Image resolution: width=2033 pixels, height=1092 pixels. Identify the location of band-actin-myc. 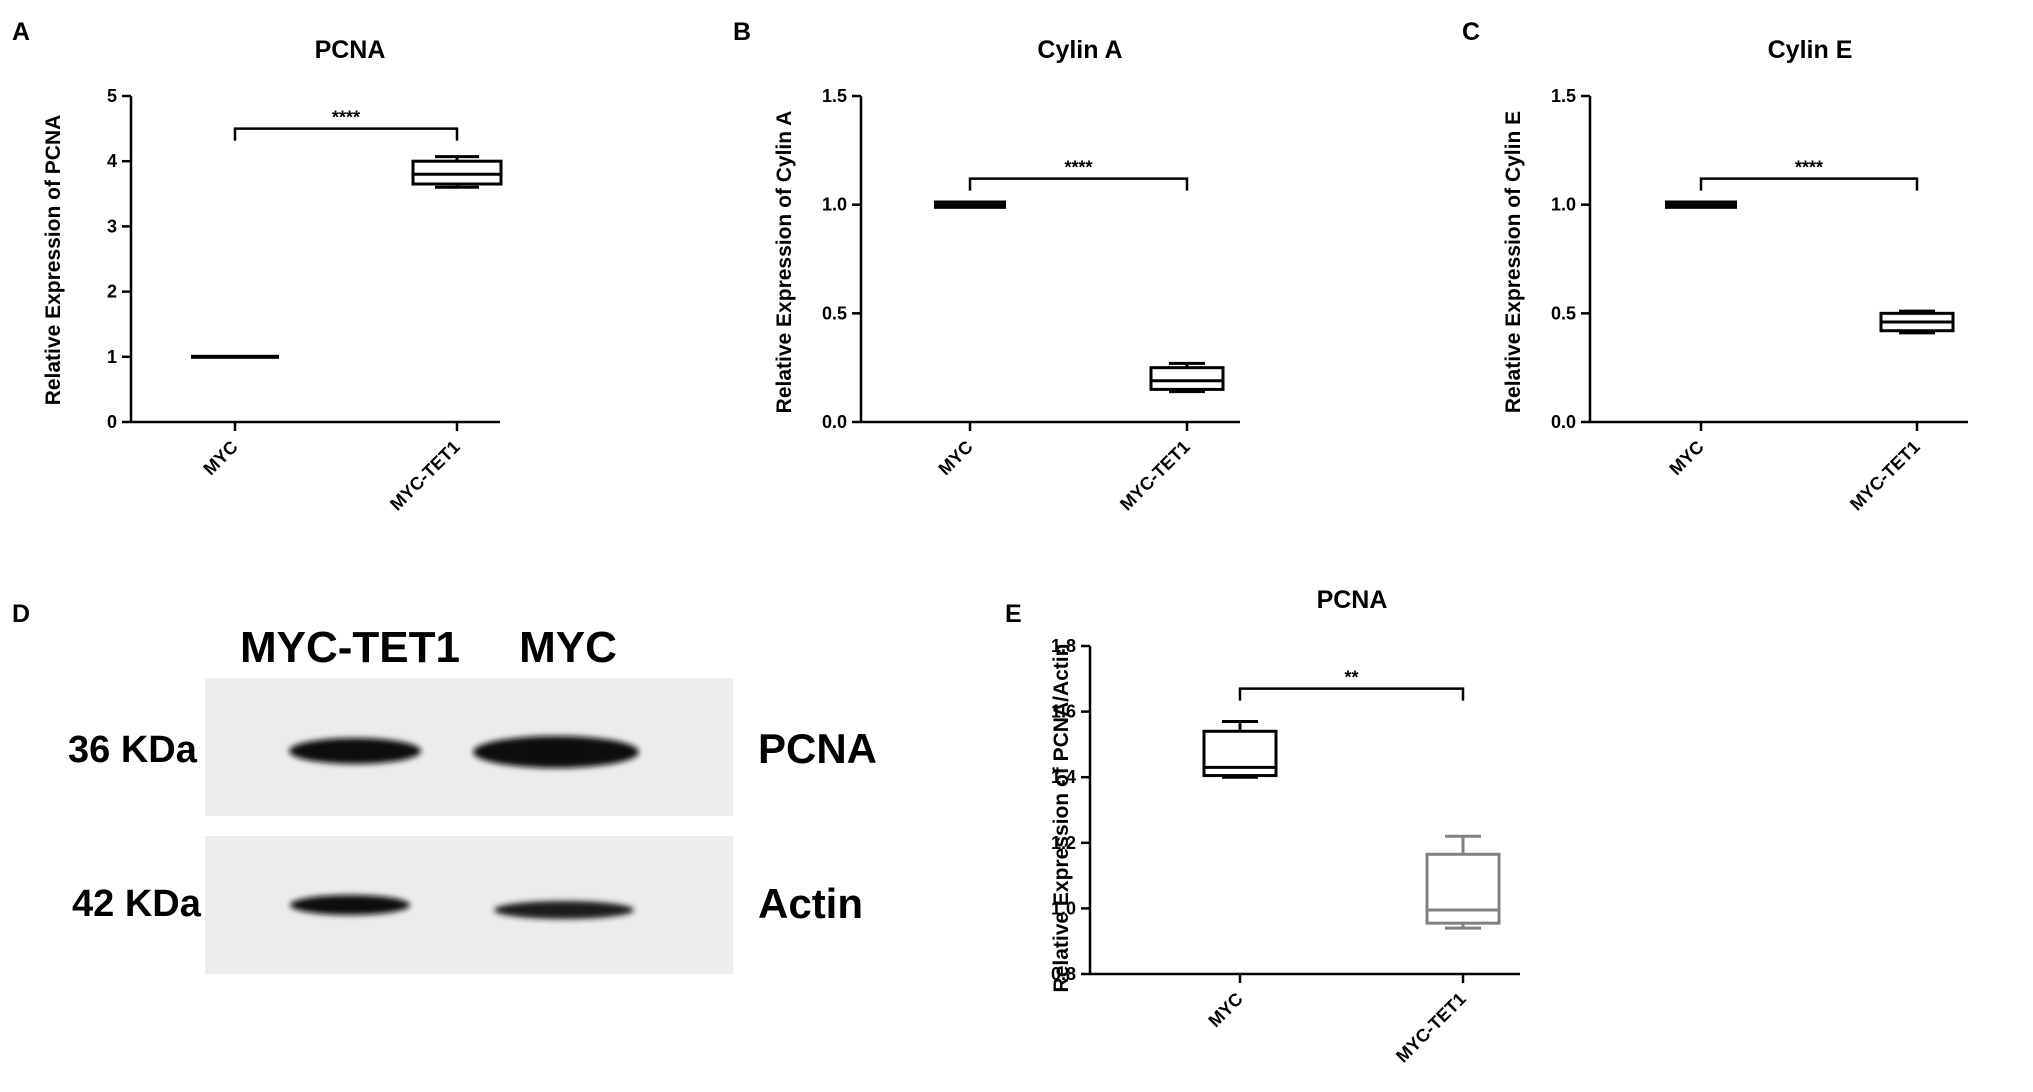
(564, 910).